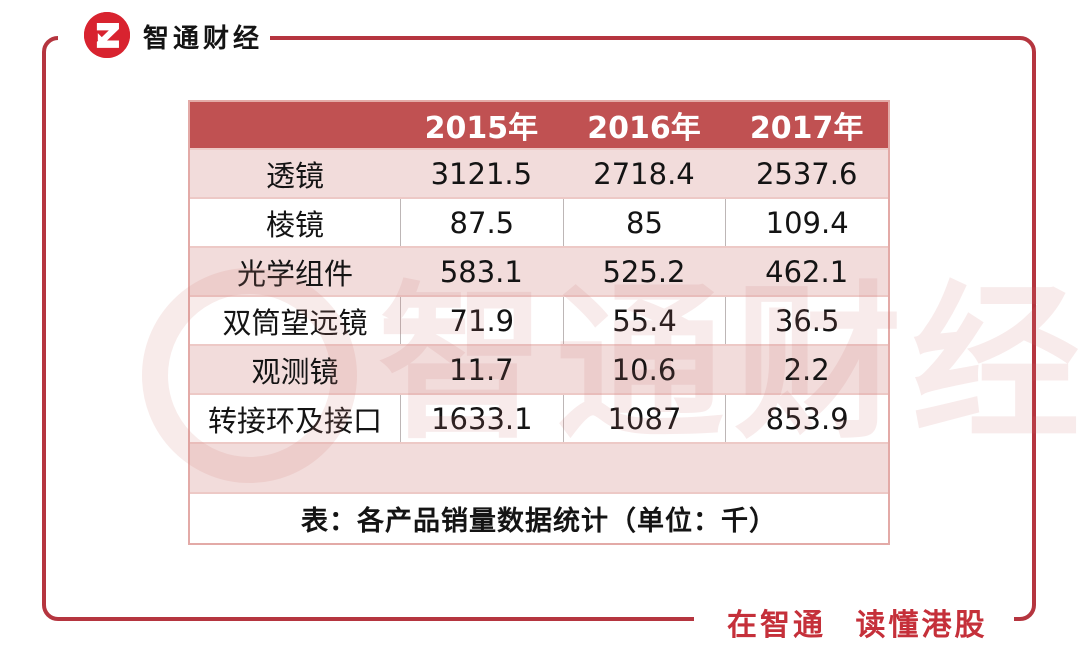 The image size is (1080, 647). I want to click on table-spacer-row, so click(539, 467).